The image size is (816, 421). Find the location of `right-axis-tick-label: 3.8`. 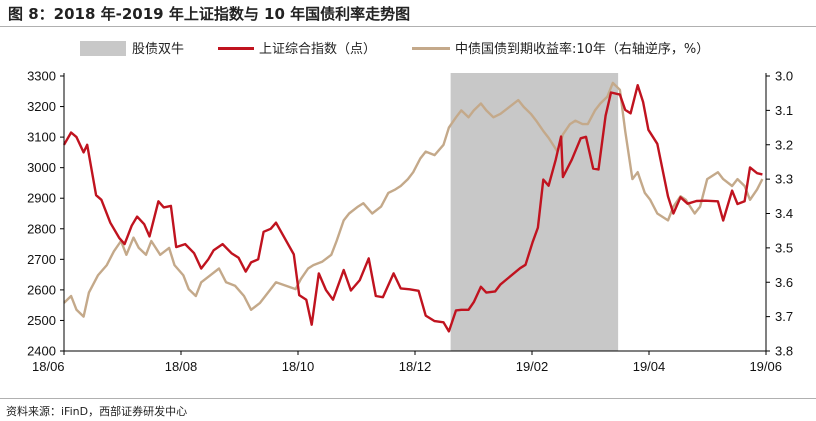

right-axis-tick-label: 3.8 is located at coordinates (784, 351).